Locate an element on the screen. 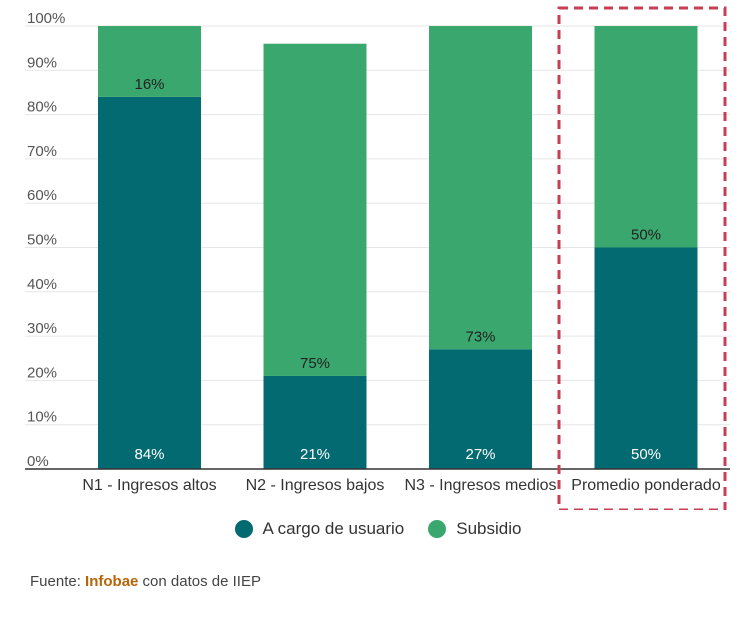 This screenshot has height=618, width=756. legend-label-subsidio: Subsidio is located at coordinates (489, 528).